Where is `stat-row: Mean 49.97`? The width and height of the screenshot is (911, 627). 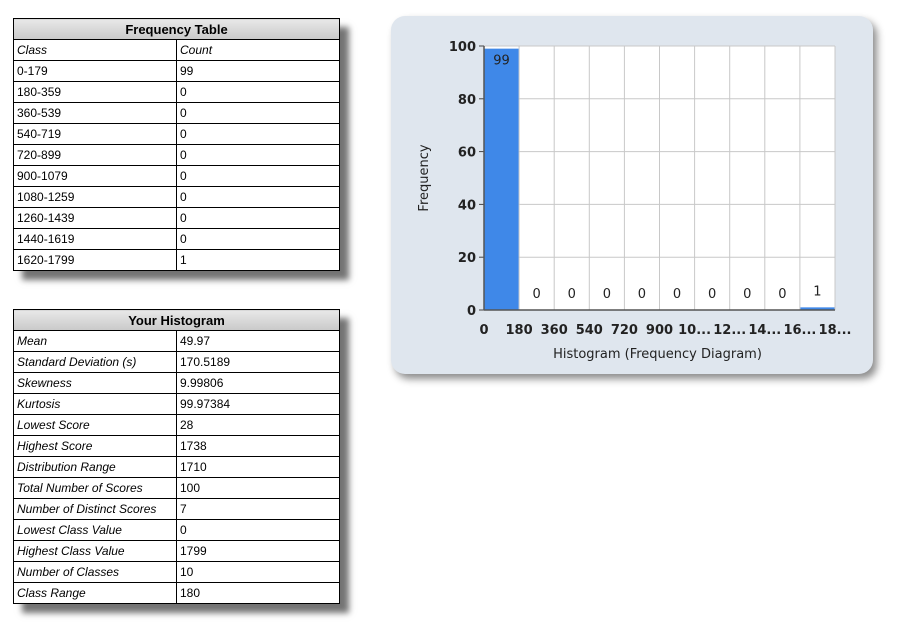 stat-row: Mean 49.97 is located at coordinates (176, 341).